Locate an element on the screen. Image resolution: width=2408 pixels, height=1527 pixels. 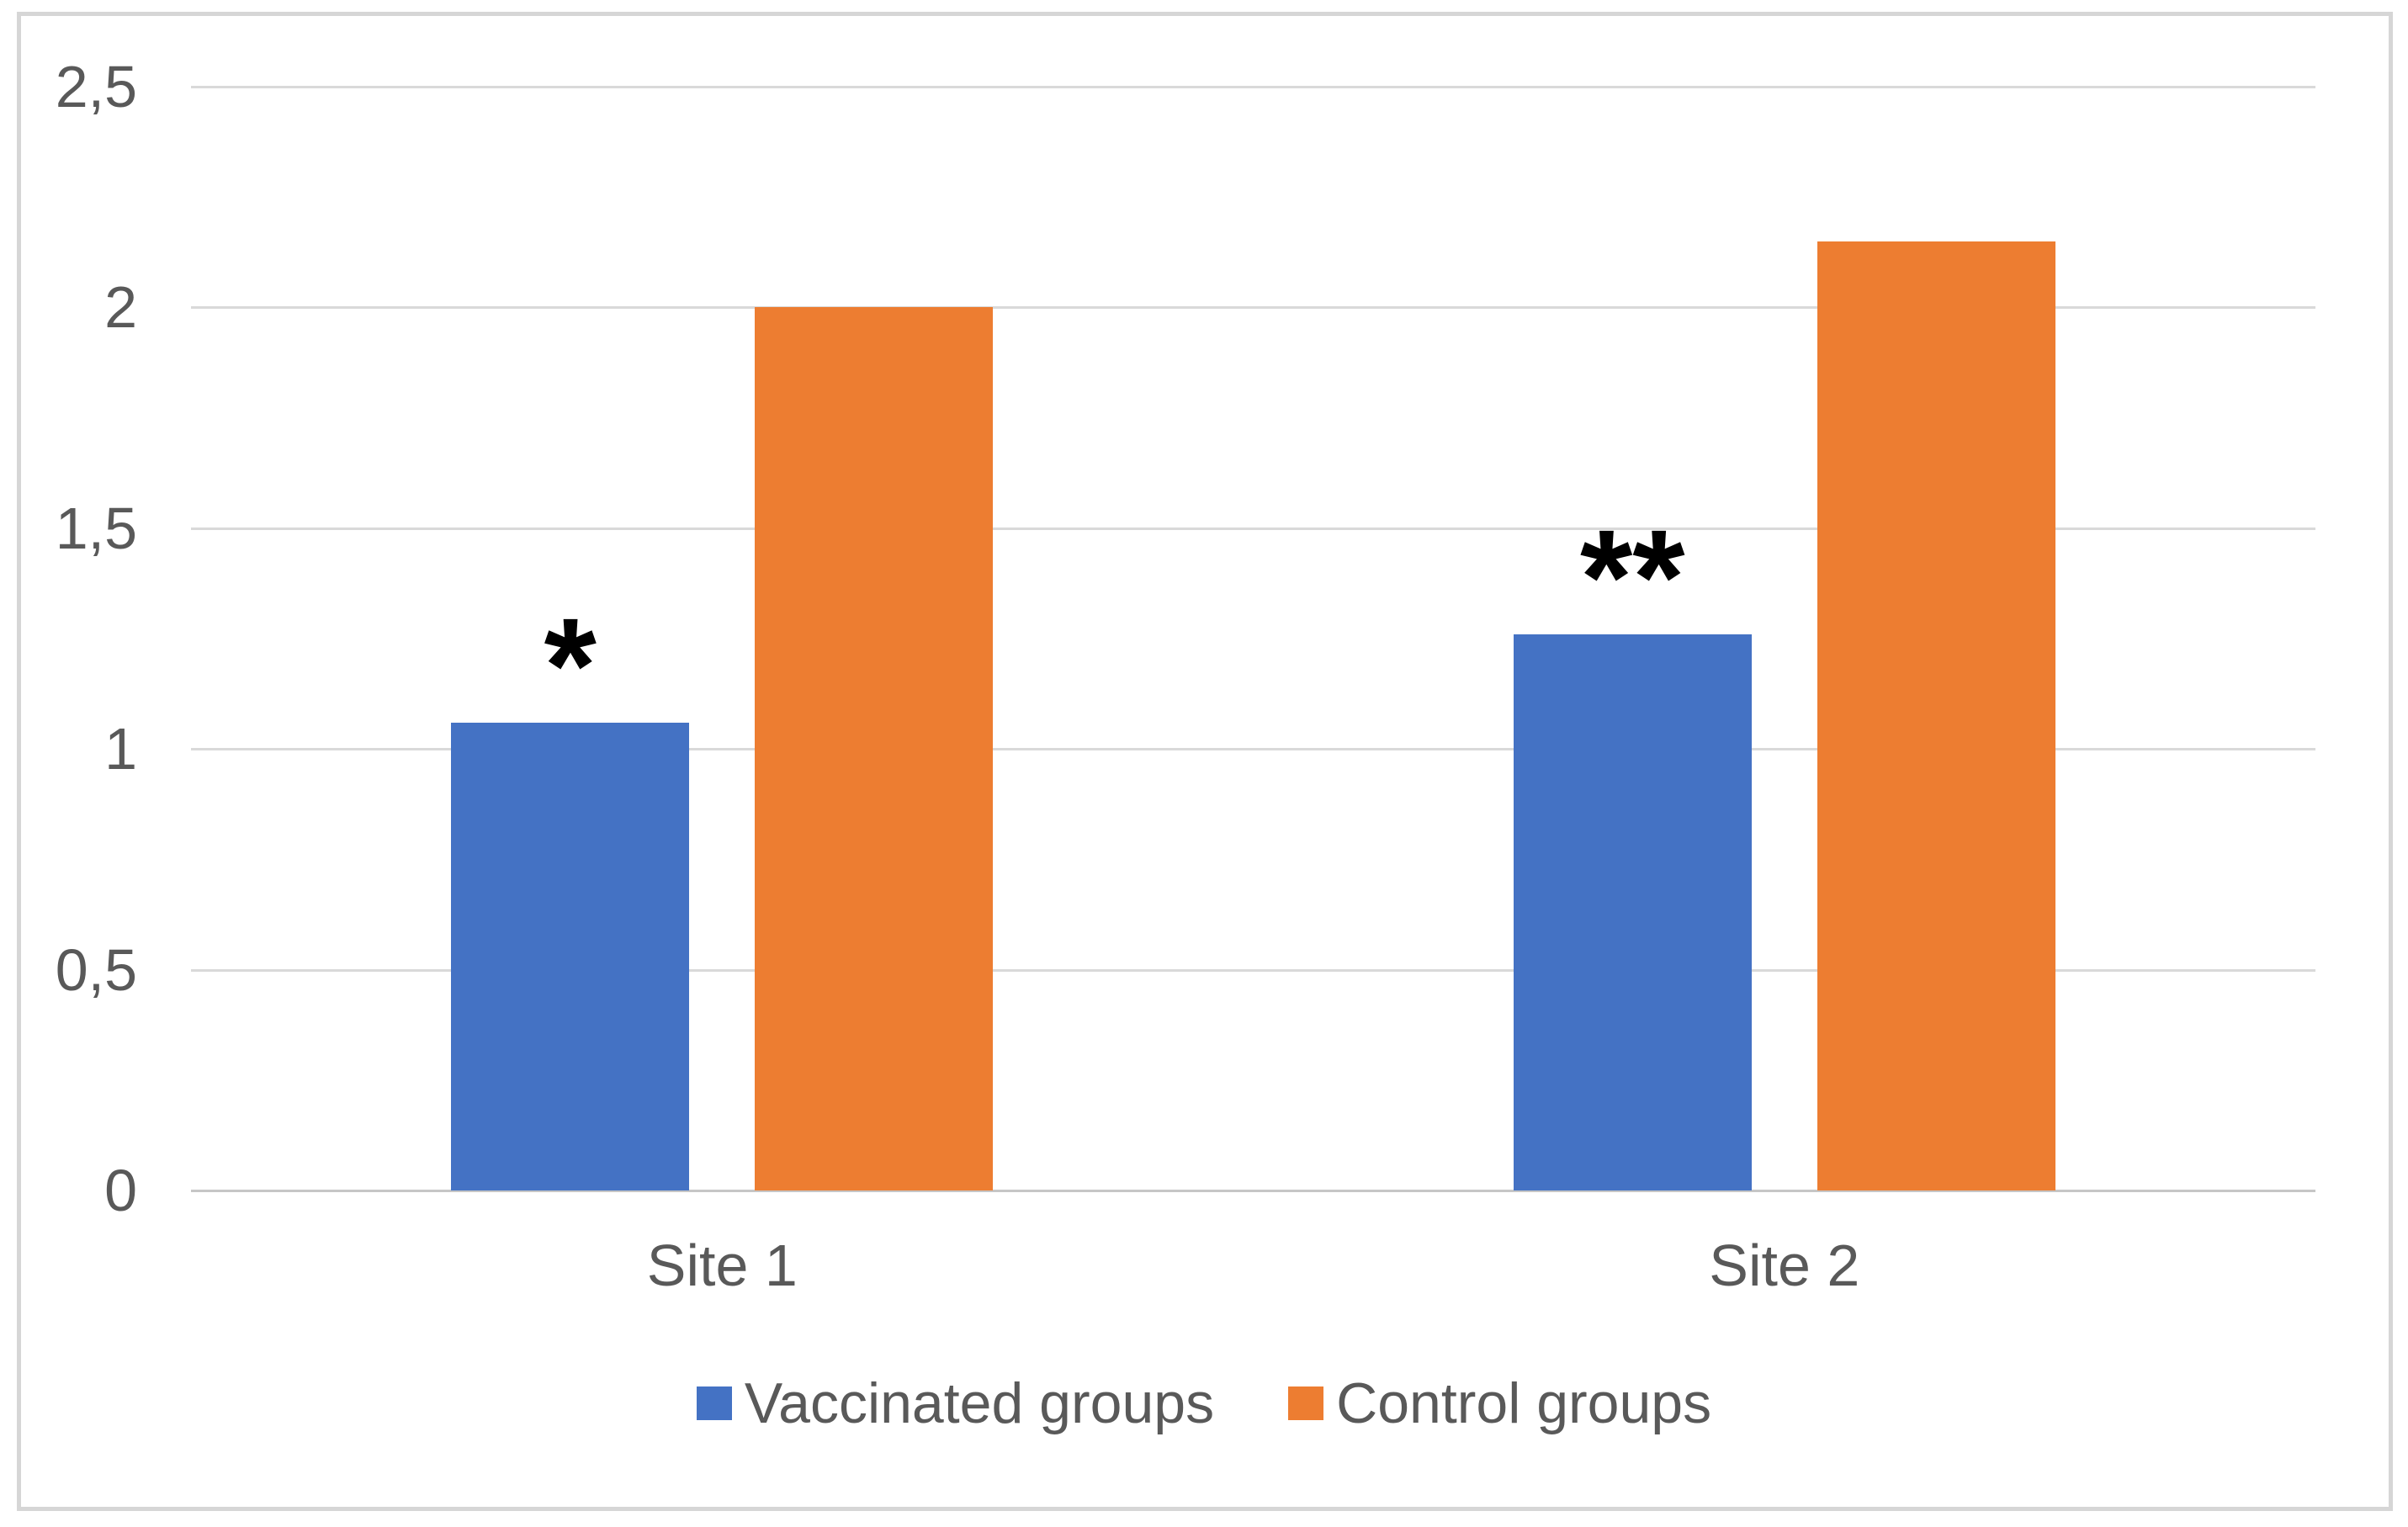
legend-item-vaccinated-groups: Vaccinated groups is located at coordinates (955, 1403).